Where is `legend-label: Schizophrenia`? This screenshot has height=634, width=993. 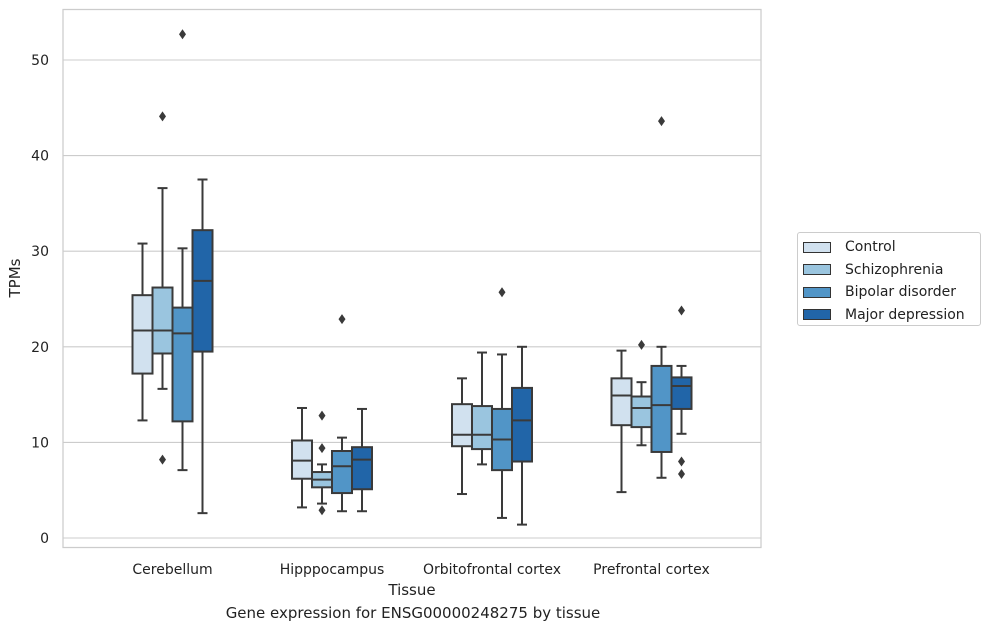
legend-label: Schizophrenia is located at coordinates (894, 269).